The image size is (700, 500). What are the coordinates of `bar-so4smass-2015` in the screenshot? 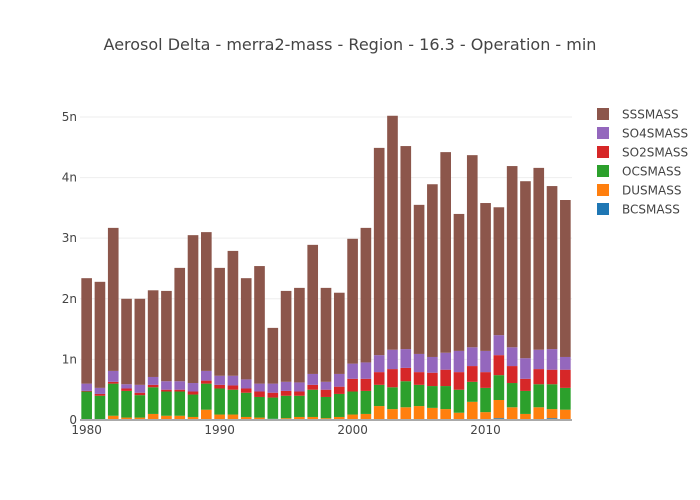 It's located at (552, 359).